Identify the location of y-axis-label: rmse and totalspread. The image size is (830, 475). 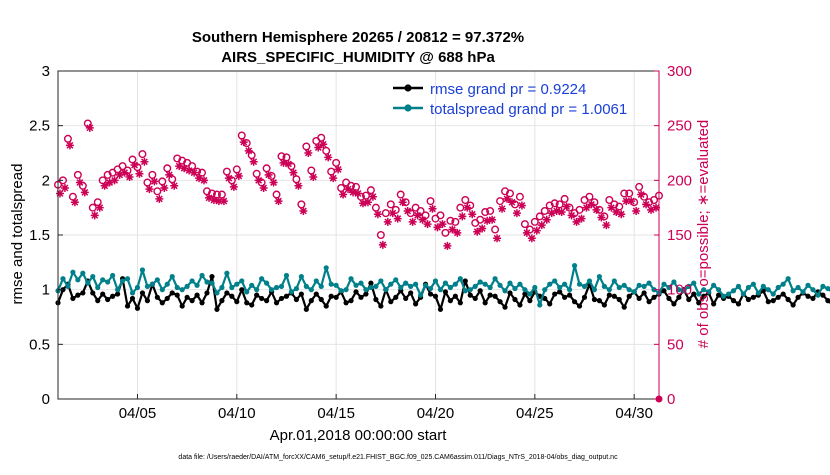
(17, 234).